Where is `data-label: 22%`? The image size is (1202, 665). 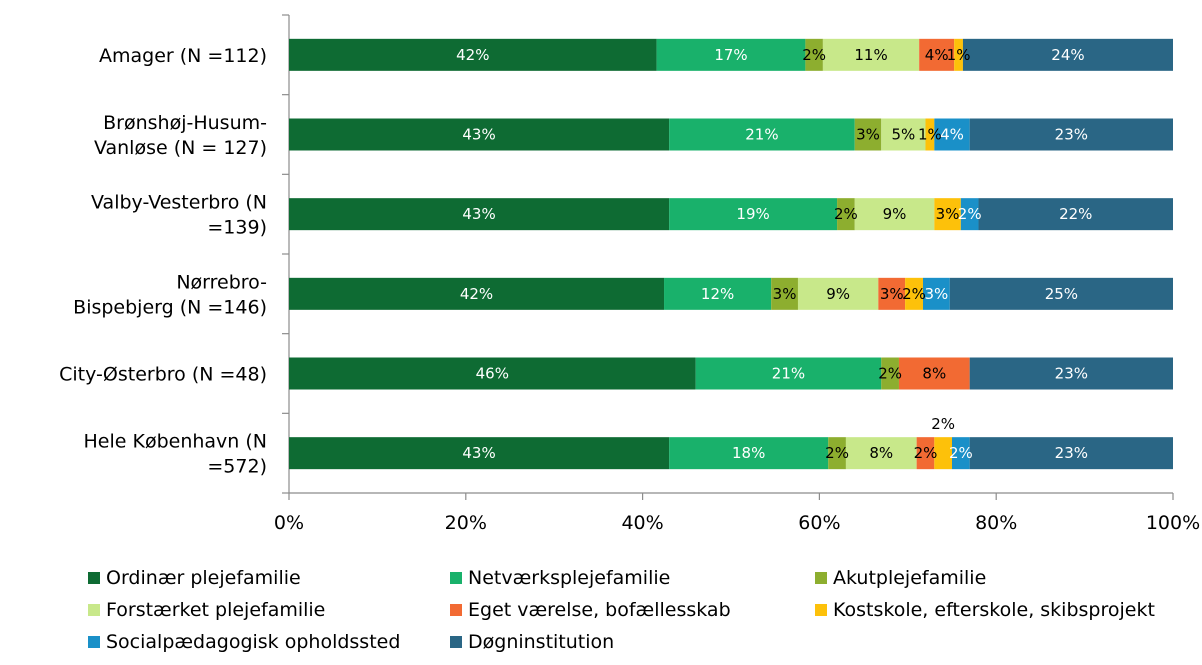
data-label: 22% is located at coordinates (1075, 214).